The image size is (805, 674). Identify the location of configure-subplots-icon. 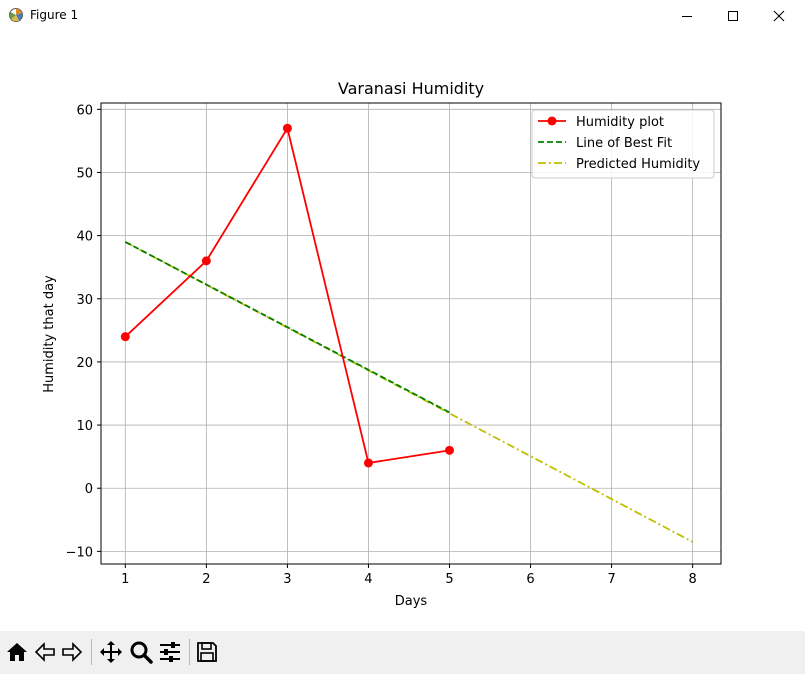
(170, 652).